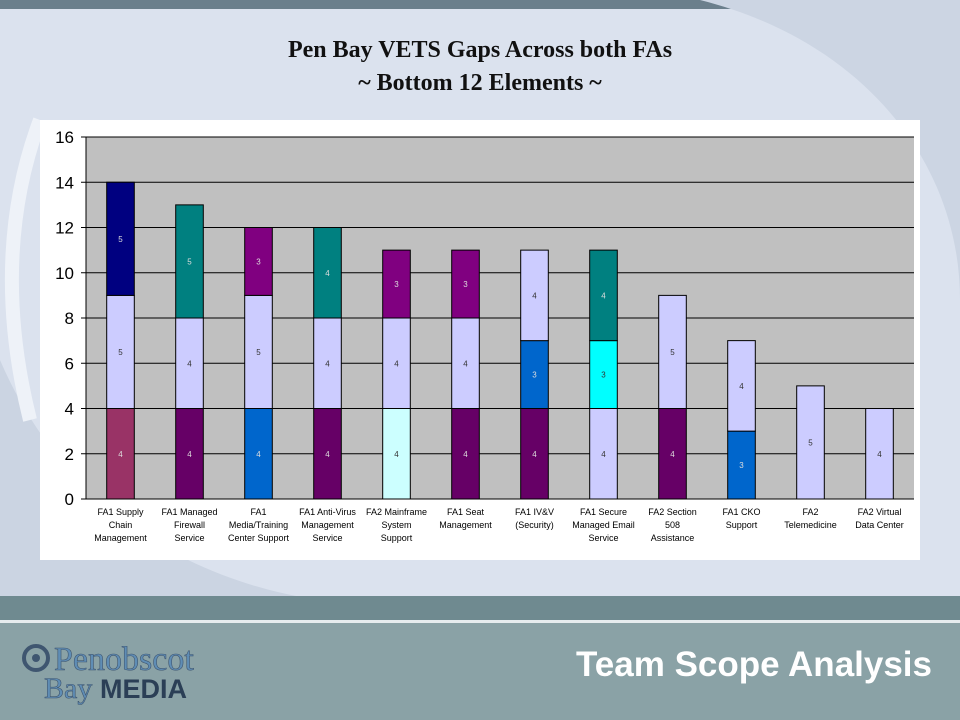 The image size is (960, 720). Describe the element at coordinates (672, 512) in the screenshot. I see `x-tick-label: FA2 Section` at that location.